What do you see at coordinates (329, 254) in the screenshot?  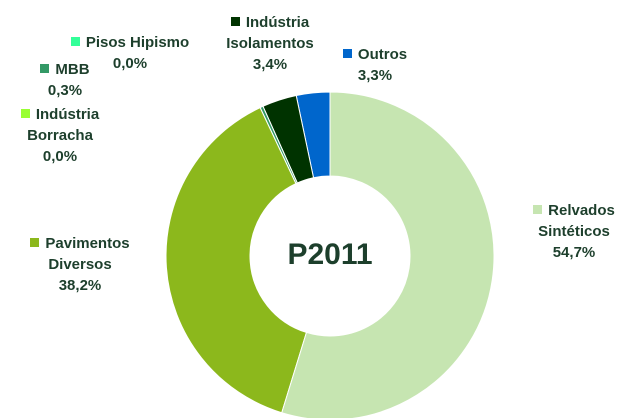 I see `center-label: P2011` at bounding box center [329, 254].